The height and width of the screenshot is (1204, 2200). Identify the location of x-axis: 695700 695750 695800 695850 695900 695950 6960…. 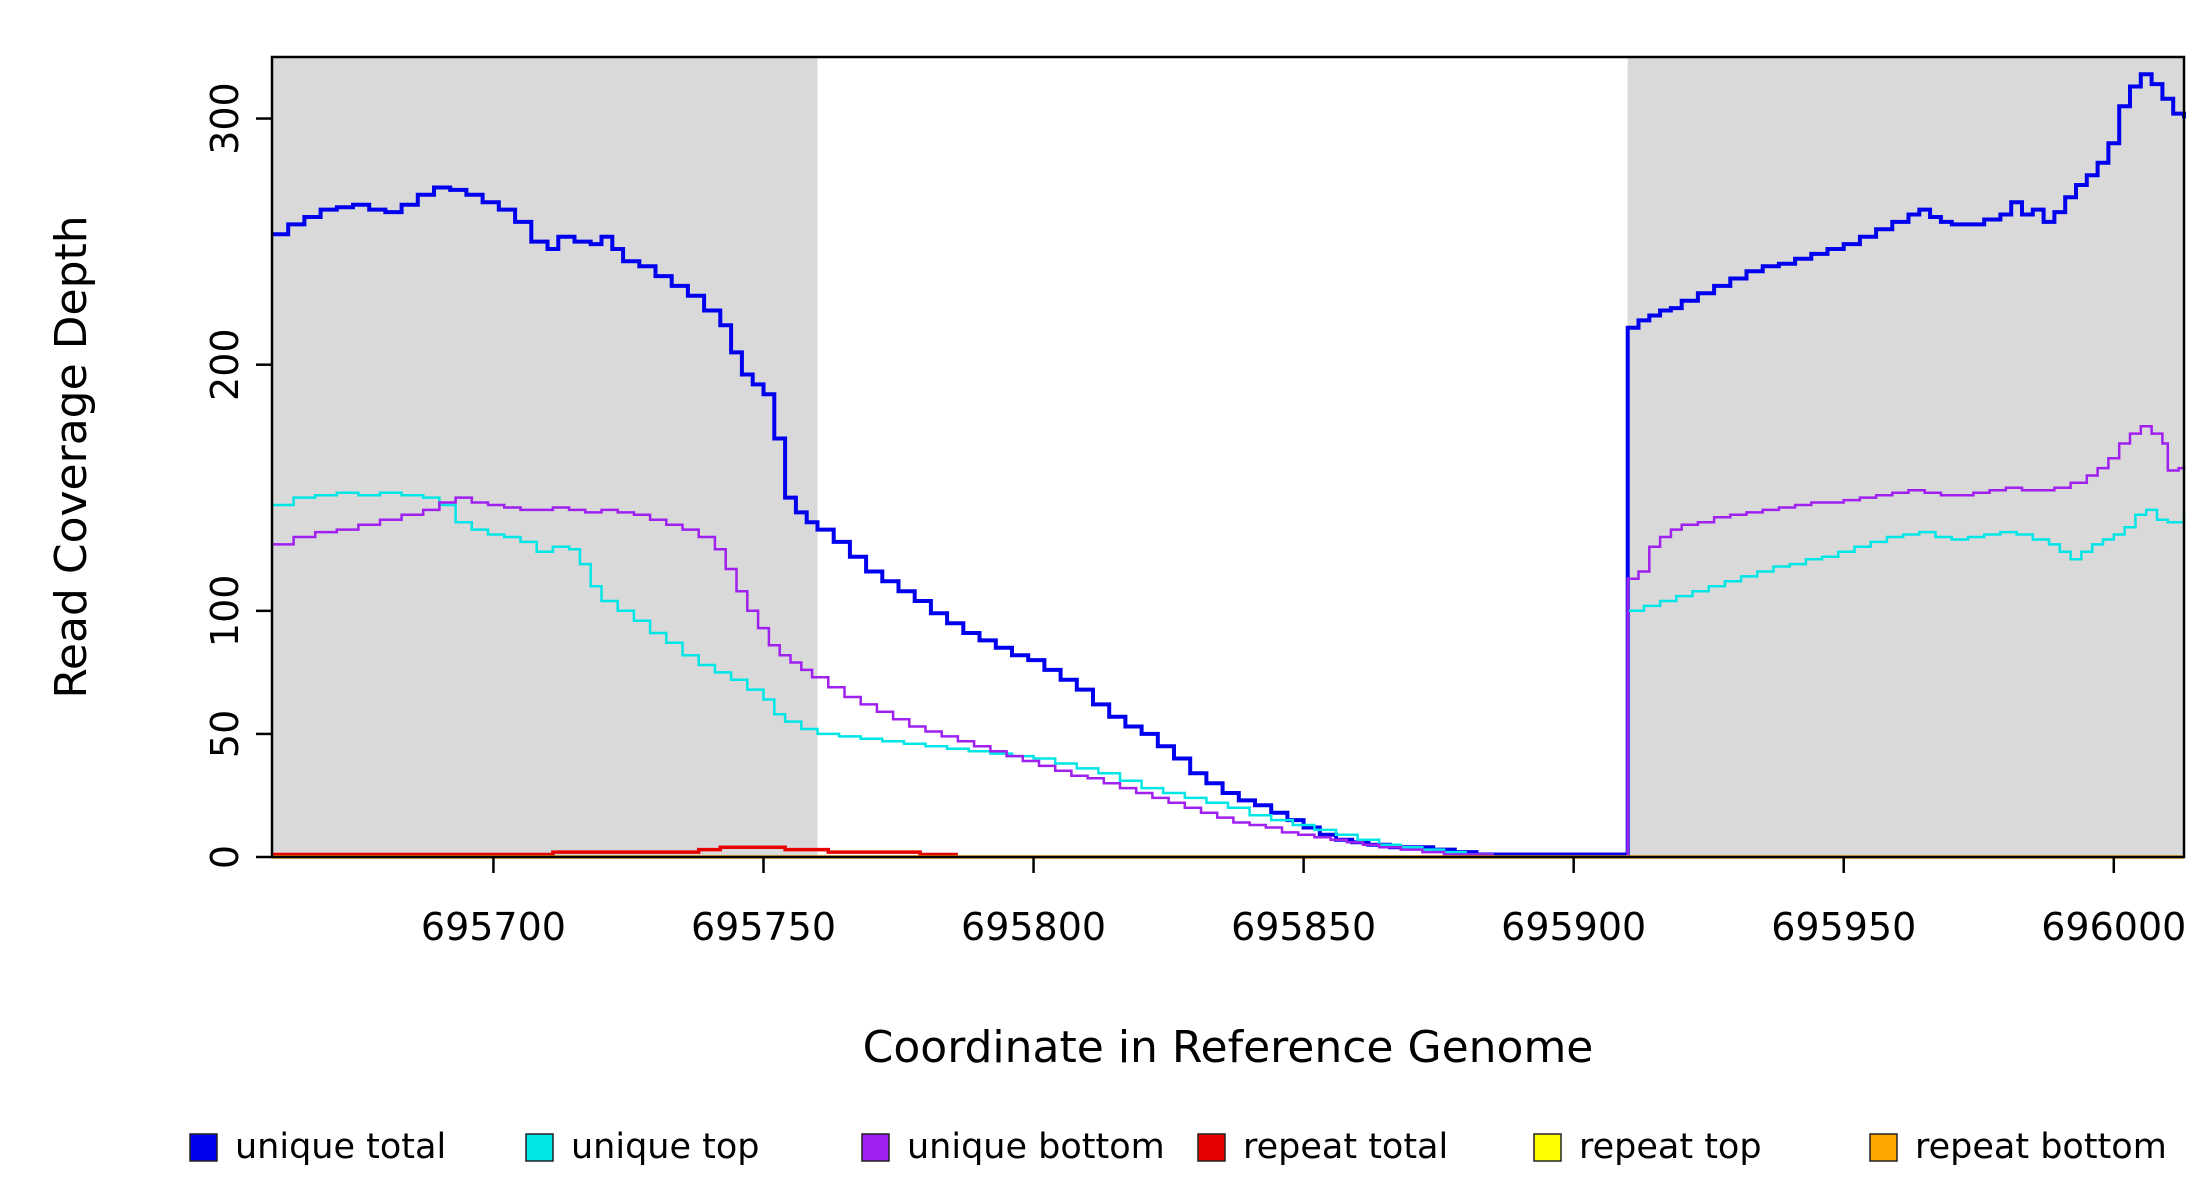
(1303, 903).